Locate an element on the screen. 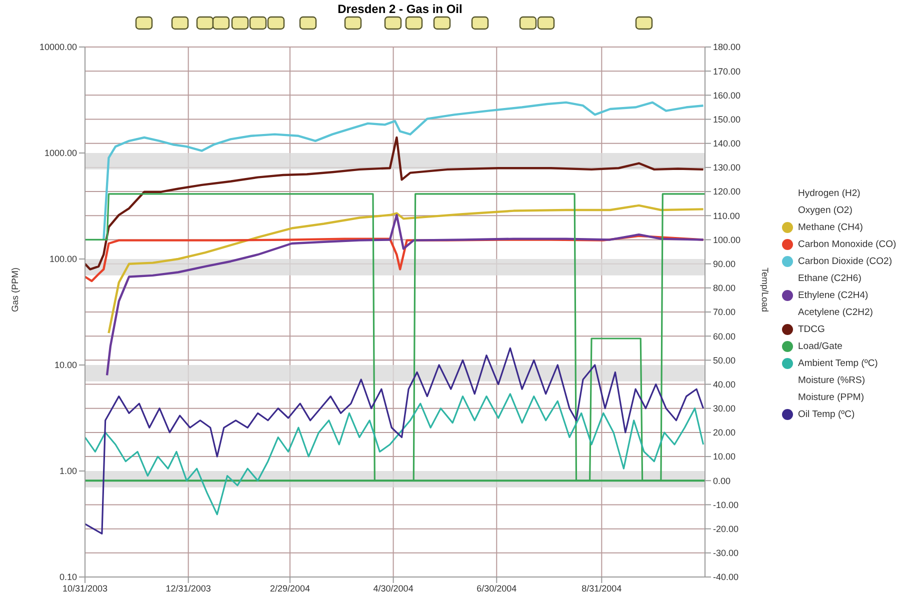 The width and height of the screenshot is (921, 608). text: Moisture (%RS) is located at coordinates (832, 380).